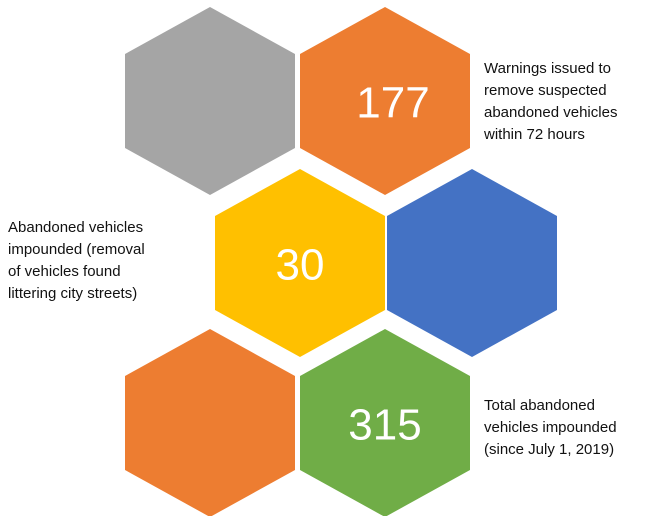 This screenshot has height=516, width=660. I want to click on stat-label: (since July 1, 2019), so click(549, 449).